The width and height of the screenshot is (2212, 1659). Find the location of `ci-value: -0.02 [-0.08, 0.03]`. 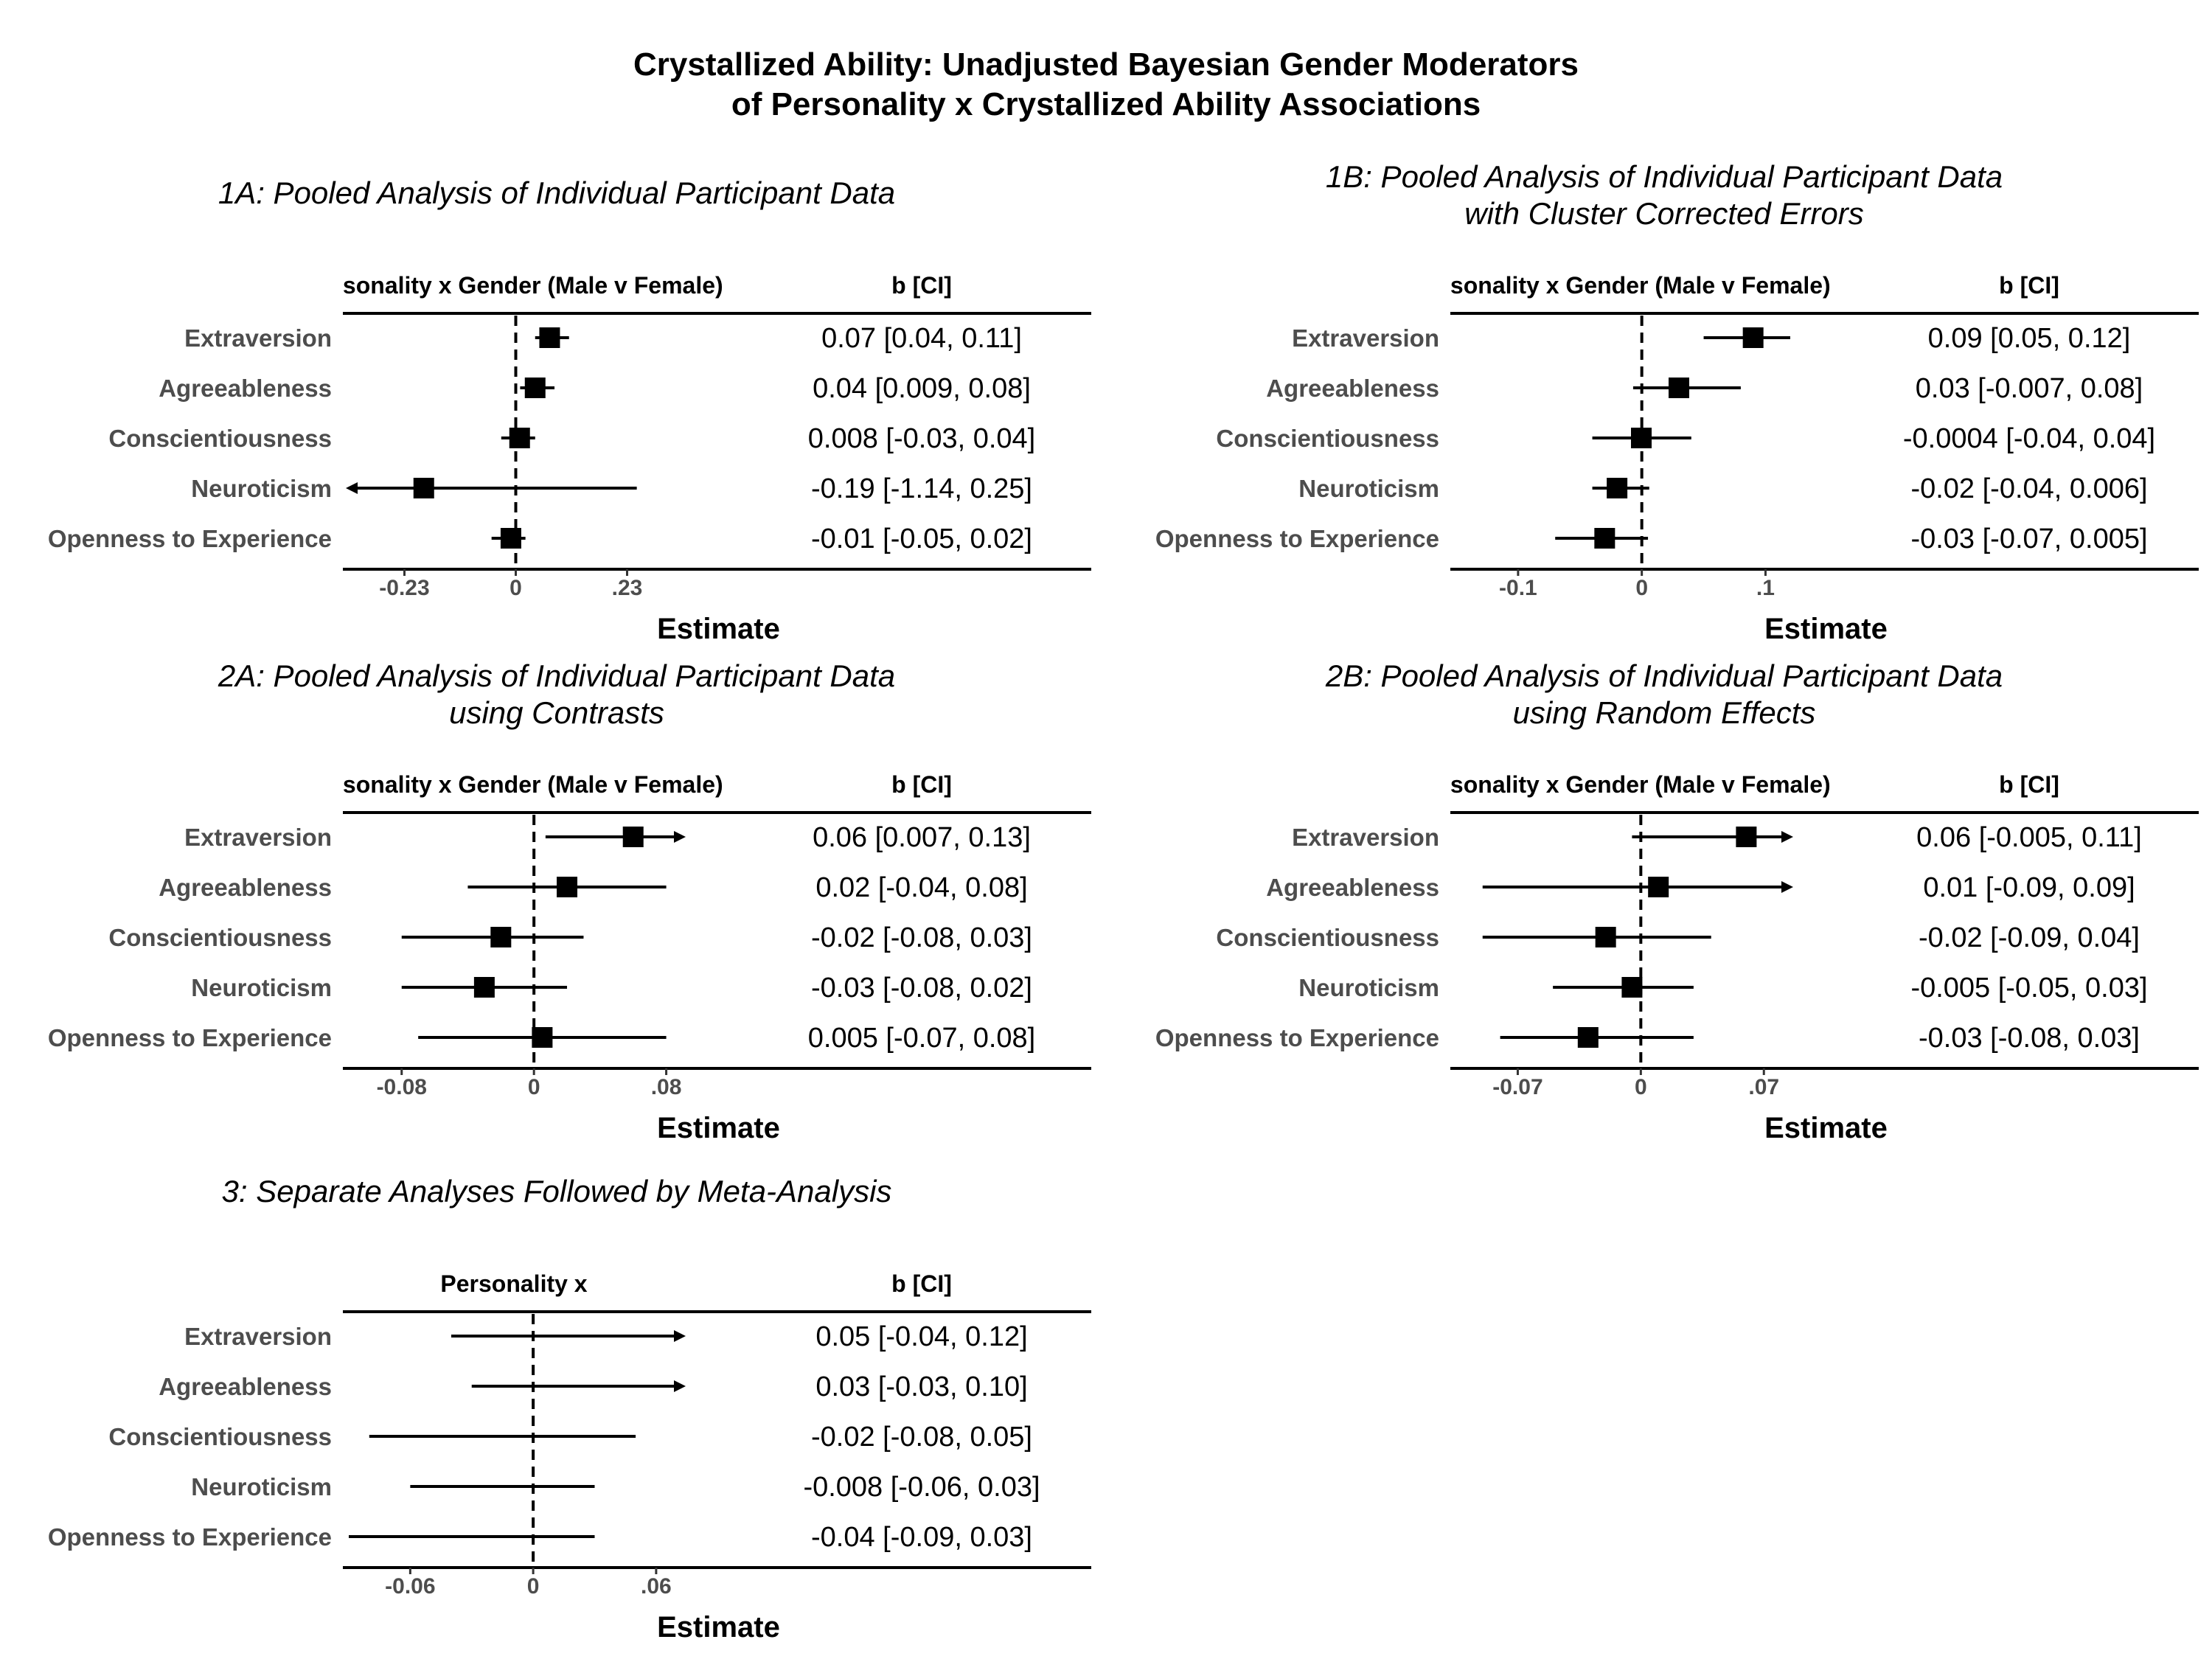

ci-value: -0.02 [-0.08, 0.03] is located at coordinates (921, 937).